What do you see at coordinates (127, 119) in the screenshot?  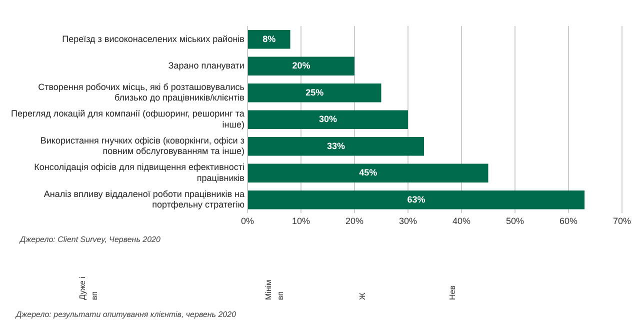 I see `y-tick-label: Перегляд локацій для компанії (офшоринг, решоринг та інше)` at bounding box center [127, 119].